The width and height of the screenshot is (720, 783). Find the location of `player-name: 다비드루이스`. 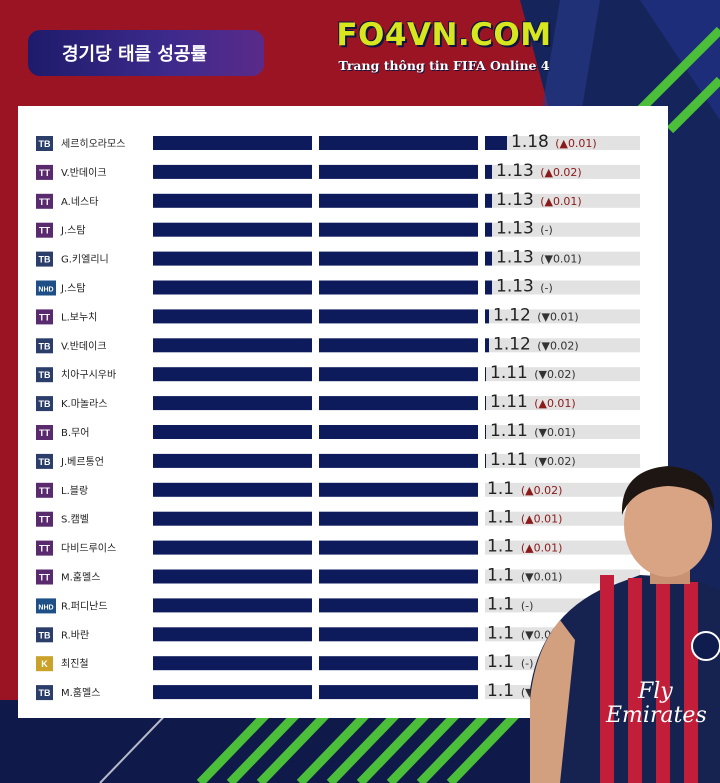

player-name: 다비드루이스 is located at coordinates (88, 549).